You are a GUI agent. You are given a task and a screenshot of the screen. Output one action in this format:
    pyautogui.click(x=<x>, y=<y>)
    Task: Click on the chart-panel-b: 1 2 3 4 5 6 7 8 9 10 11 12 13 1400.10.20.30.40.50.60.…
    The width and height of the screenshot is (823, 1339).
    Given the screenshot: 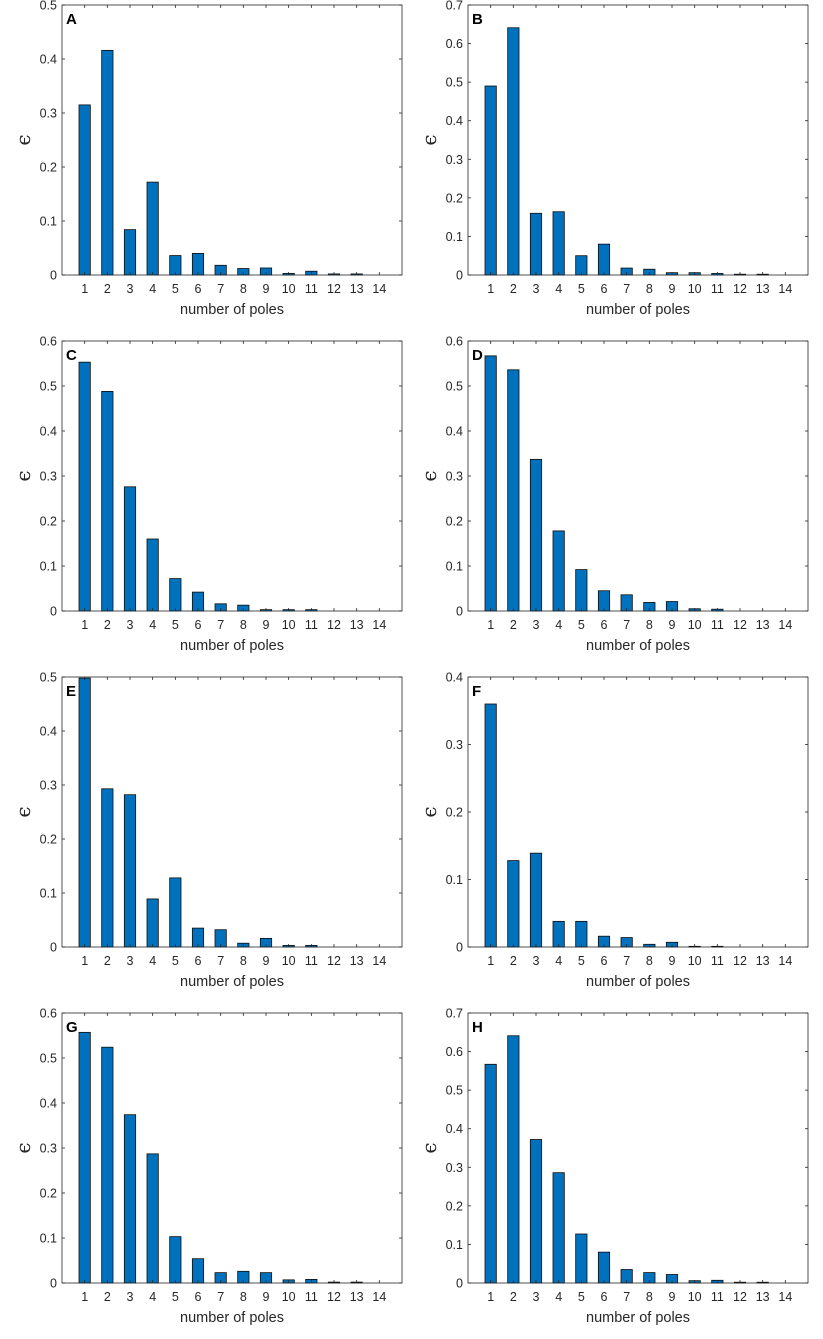 What is the action you would take?
    pyautogui.click(x=613, y=159)
    